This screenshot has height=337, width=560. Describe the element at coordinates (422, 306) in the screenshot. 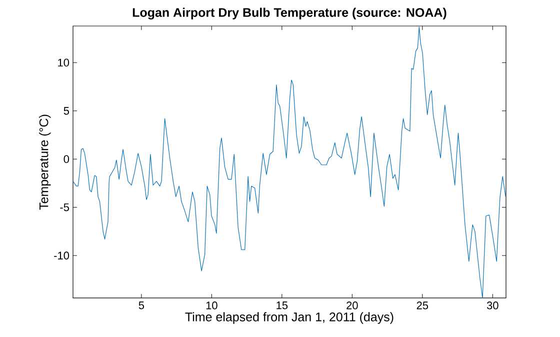

I see `x-tick-label: 25` at that location.